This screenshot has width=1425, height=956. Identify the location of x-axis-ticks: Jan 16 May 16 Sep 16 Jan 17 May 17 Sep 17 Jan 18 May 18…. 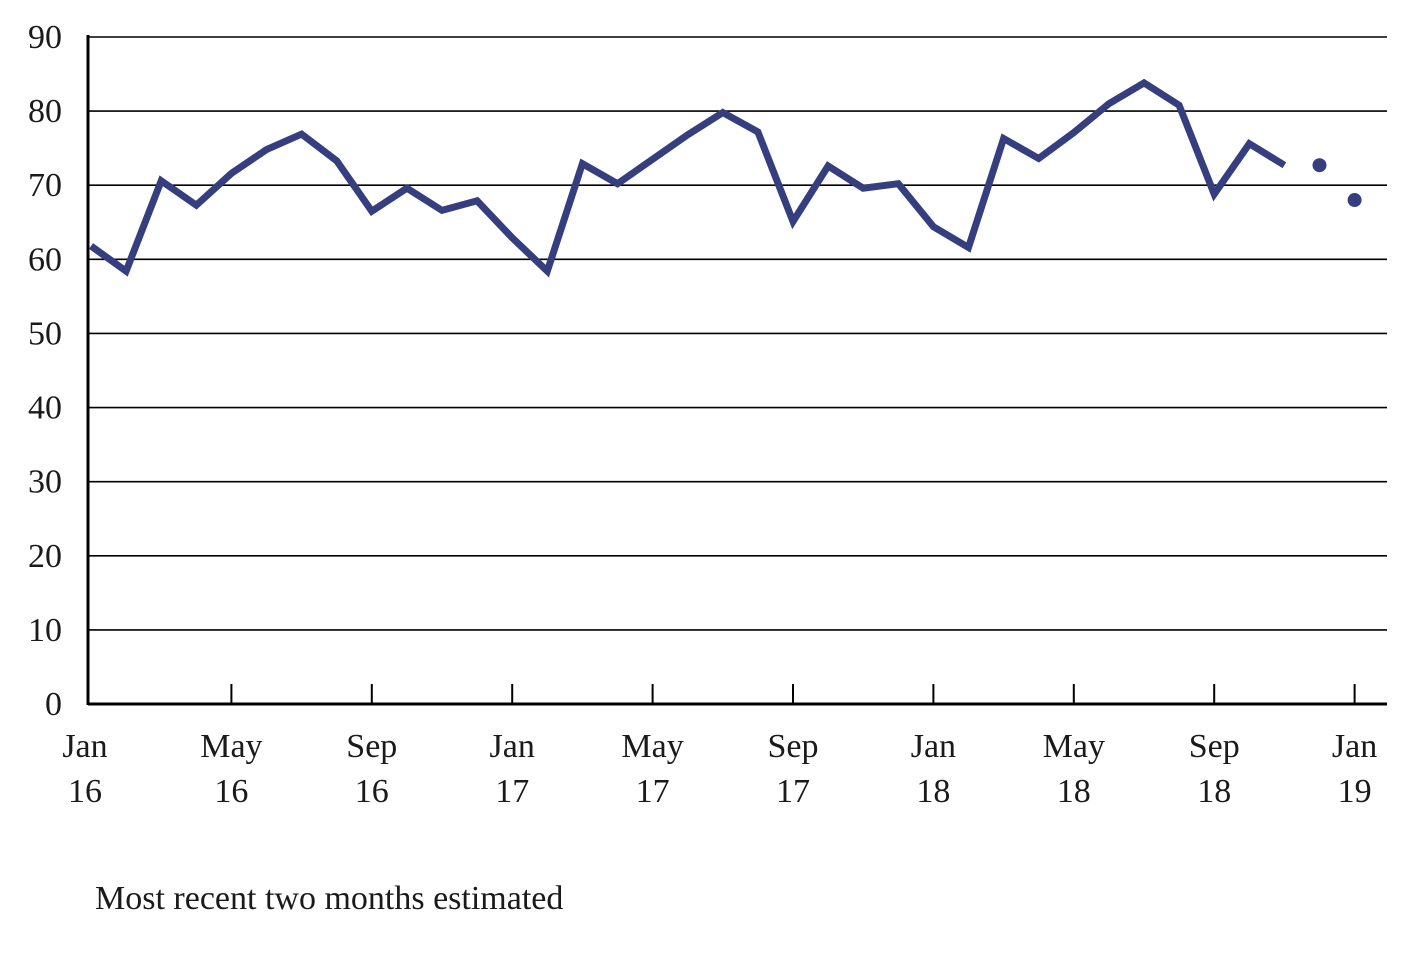
(719, 747).